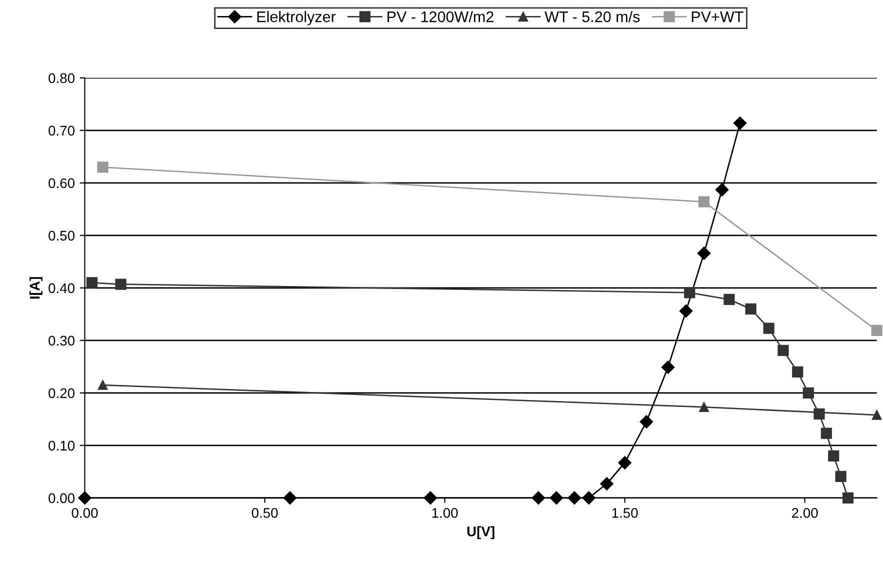 The image size is (883, 573). I want to click on y-tick-label: 0.80, so click(61, 78).